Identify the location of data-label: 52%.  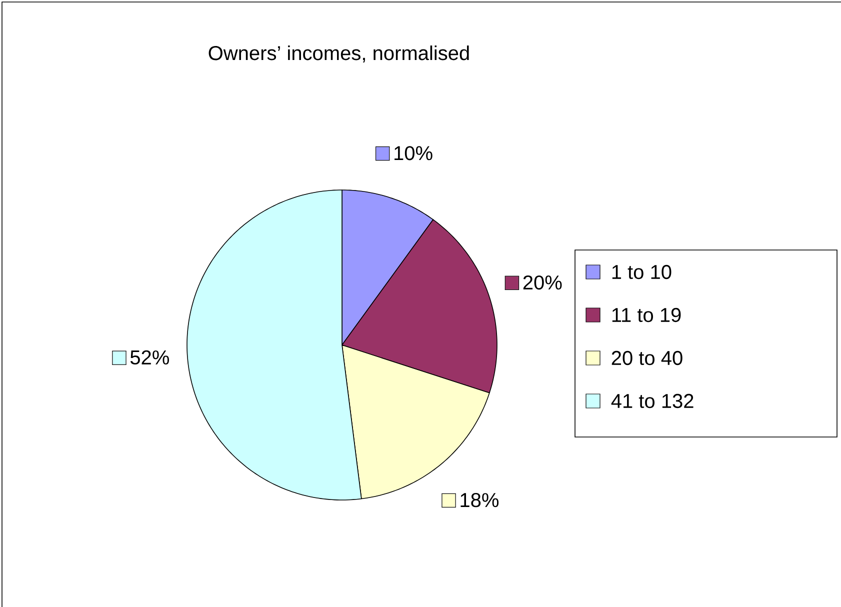
(149, 357).